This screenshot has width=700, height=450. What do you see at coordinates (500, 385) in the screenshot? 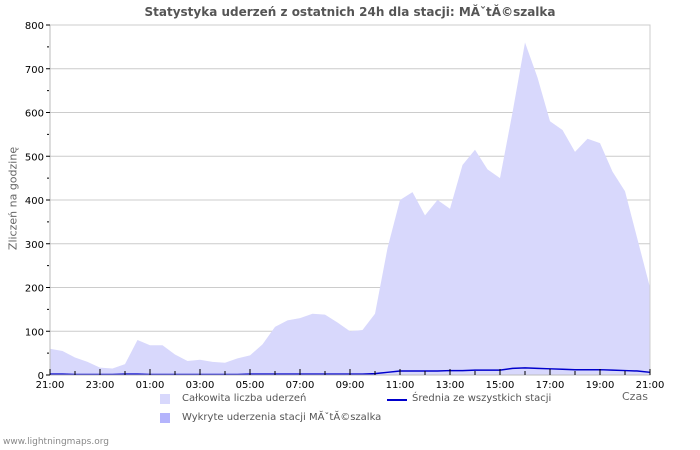
I see `svg-text: 15:00` at bounding box center [500, 385].